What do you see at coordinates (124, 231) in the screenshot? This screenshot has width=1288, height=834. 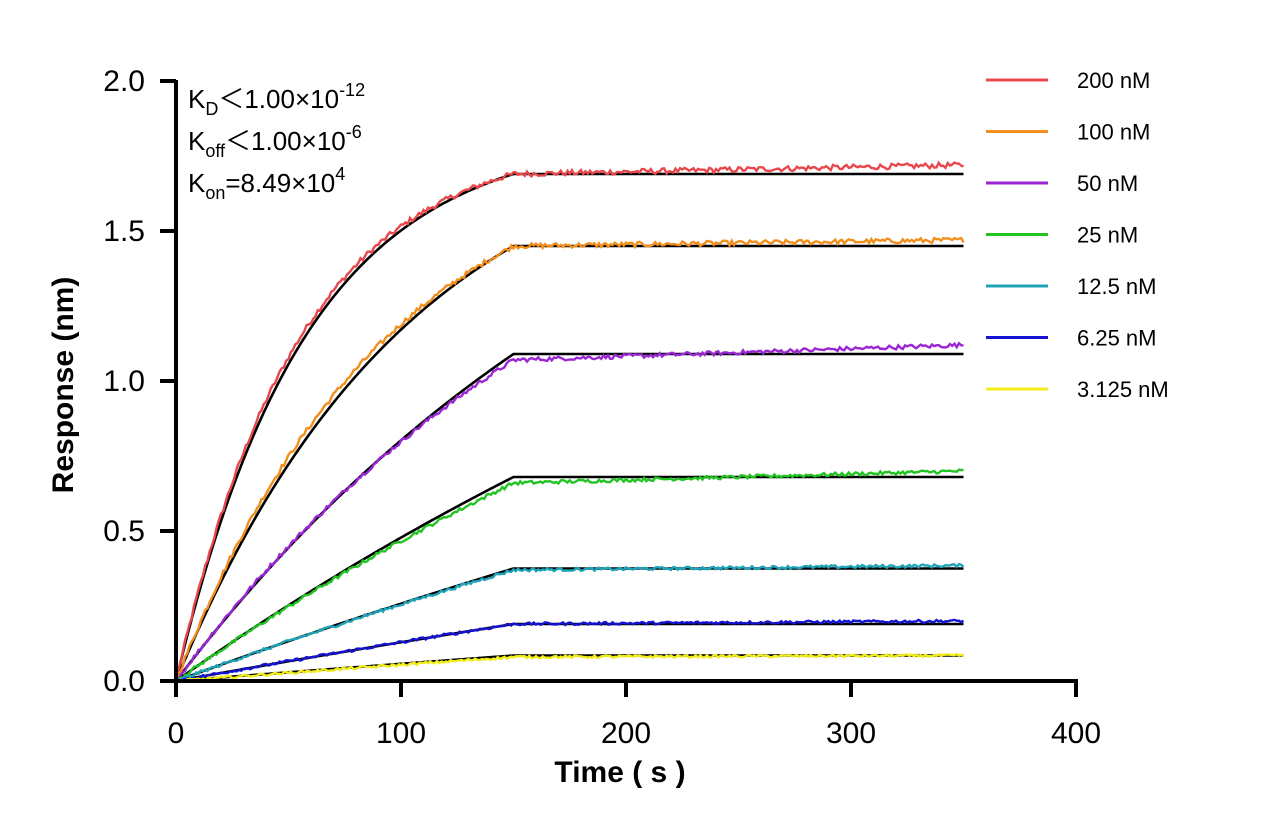 I see `y-tick-label: 1.5` at bounding box center [124, 231].